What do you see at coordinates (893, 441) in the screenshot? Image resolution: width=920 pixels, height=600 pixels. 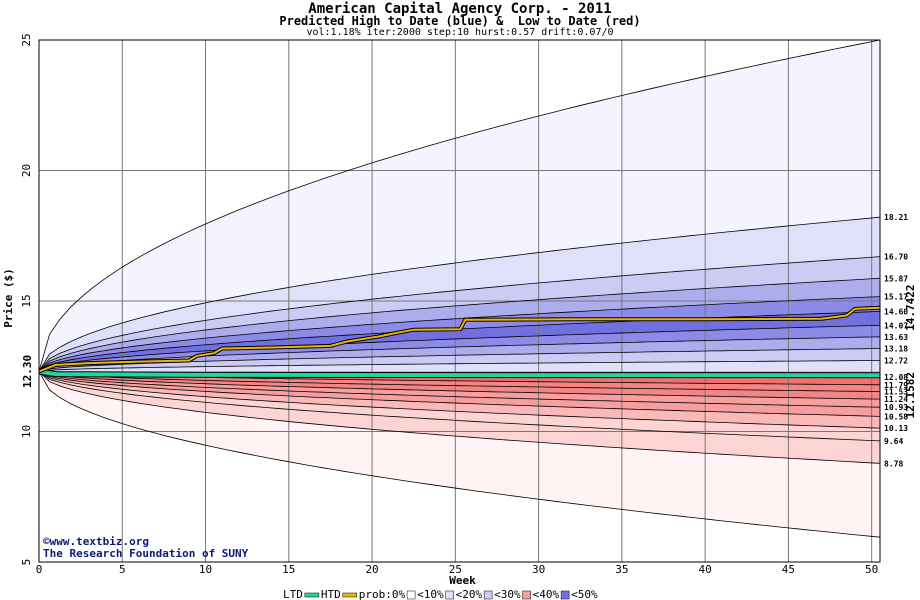 I see `lower-end-label: 9.64` at bounding box center [893, 441].